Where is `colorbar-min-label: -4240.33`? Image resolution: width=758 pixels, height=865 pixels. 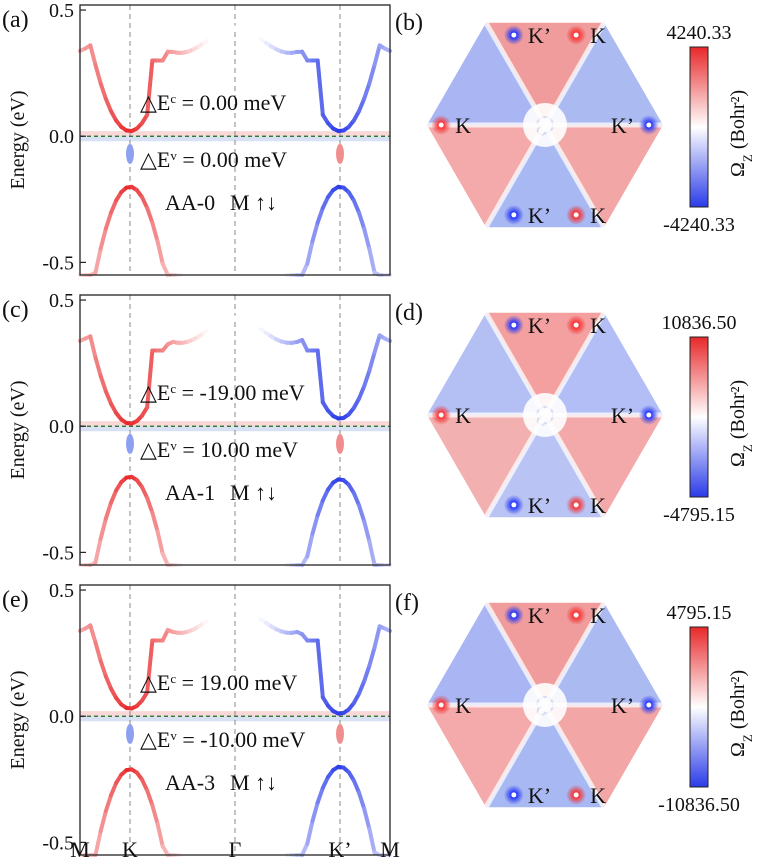
colorbar-min-label: -4240.33 is located at coordinates (699, 225).